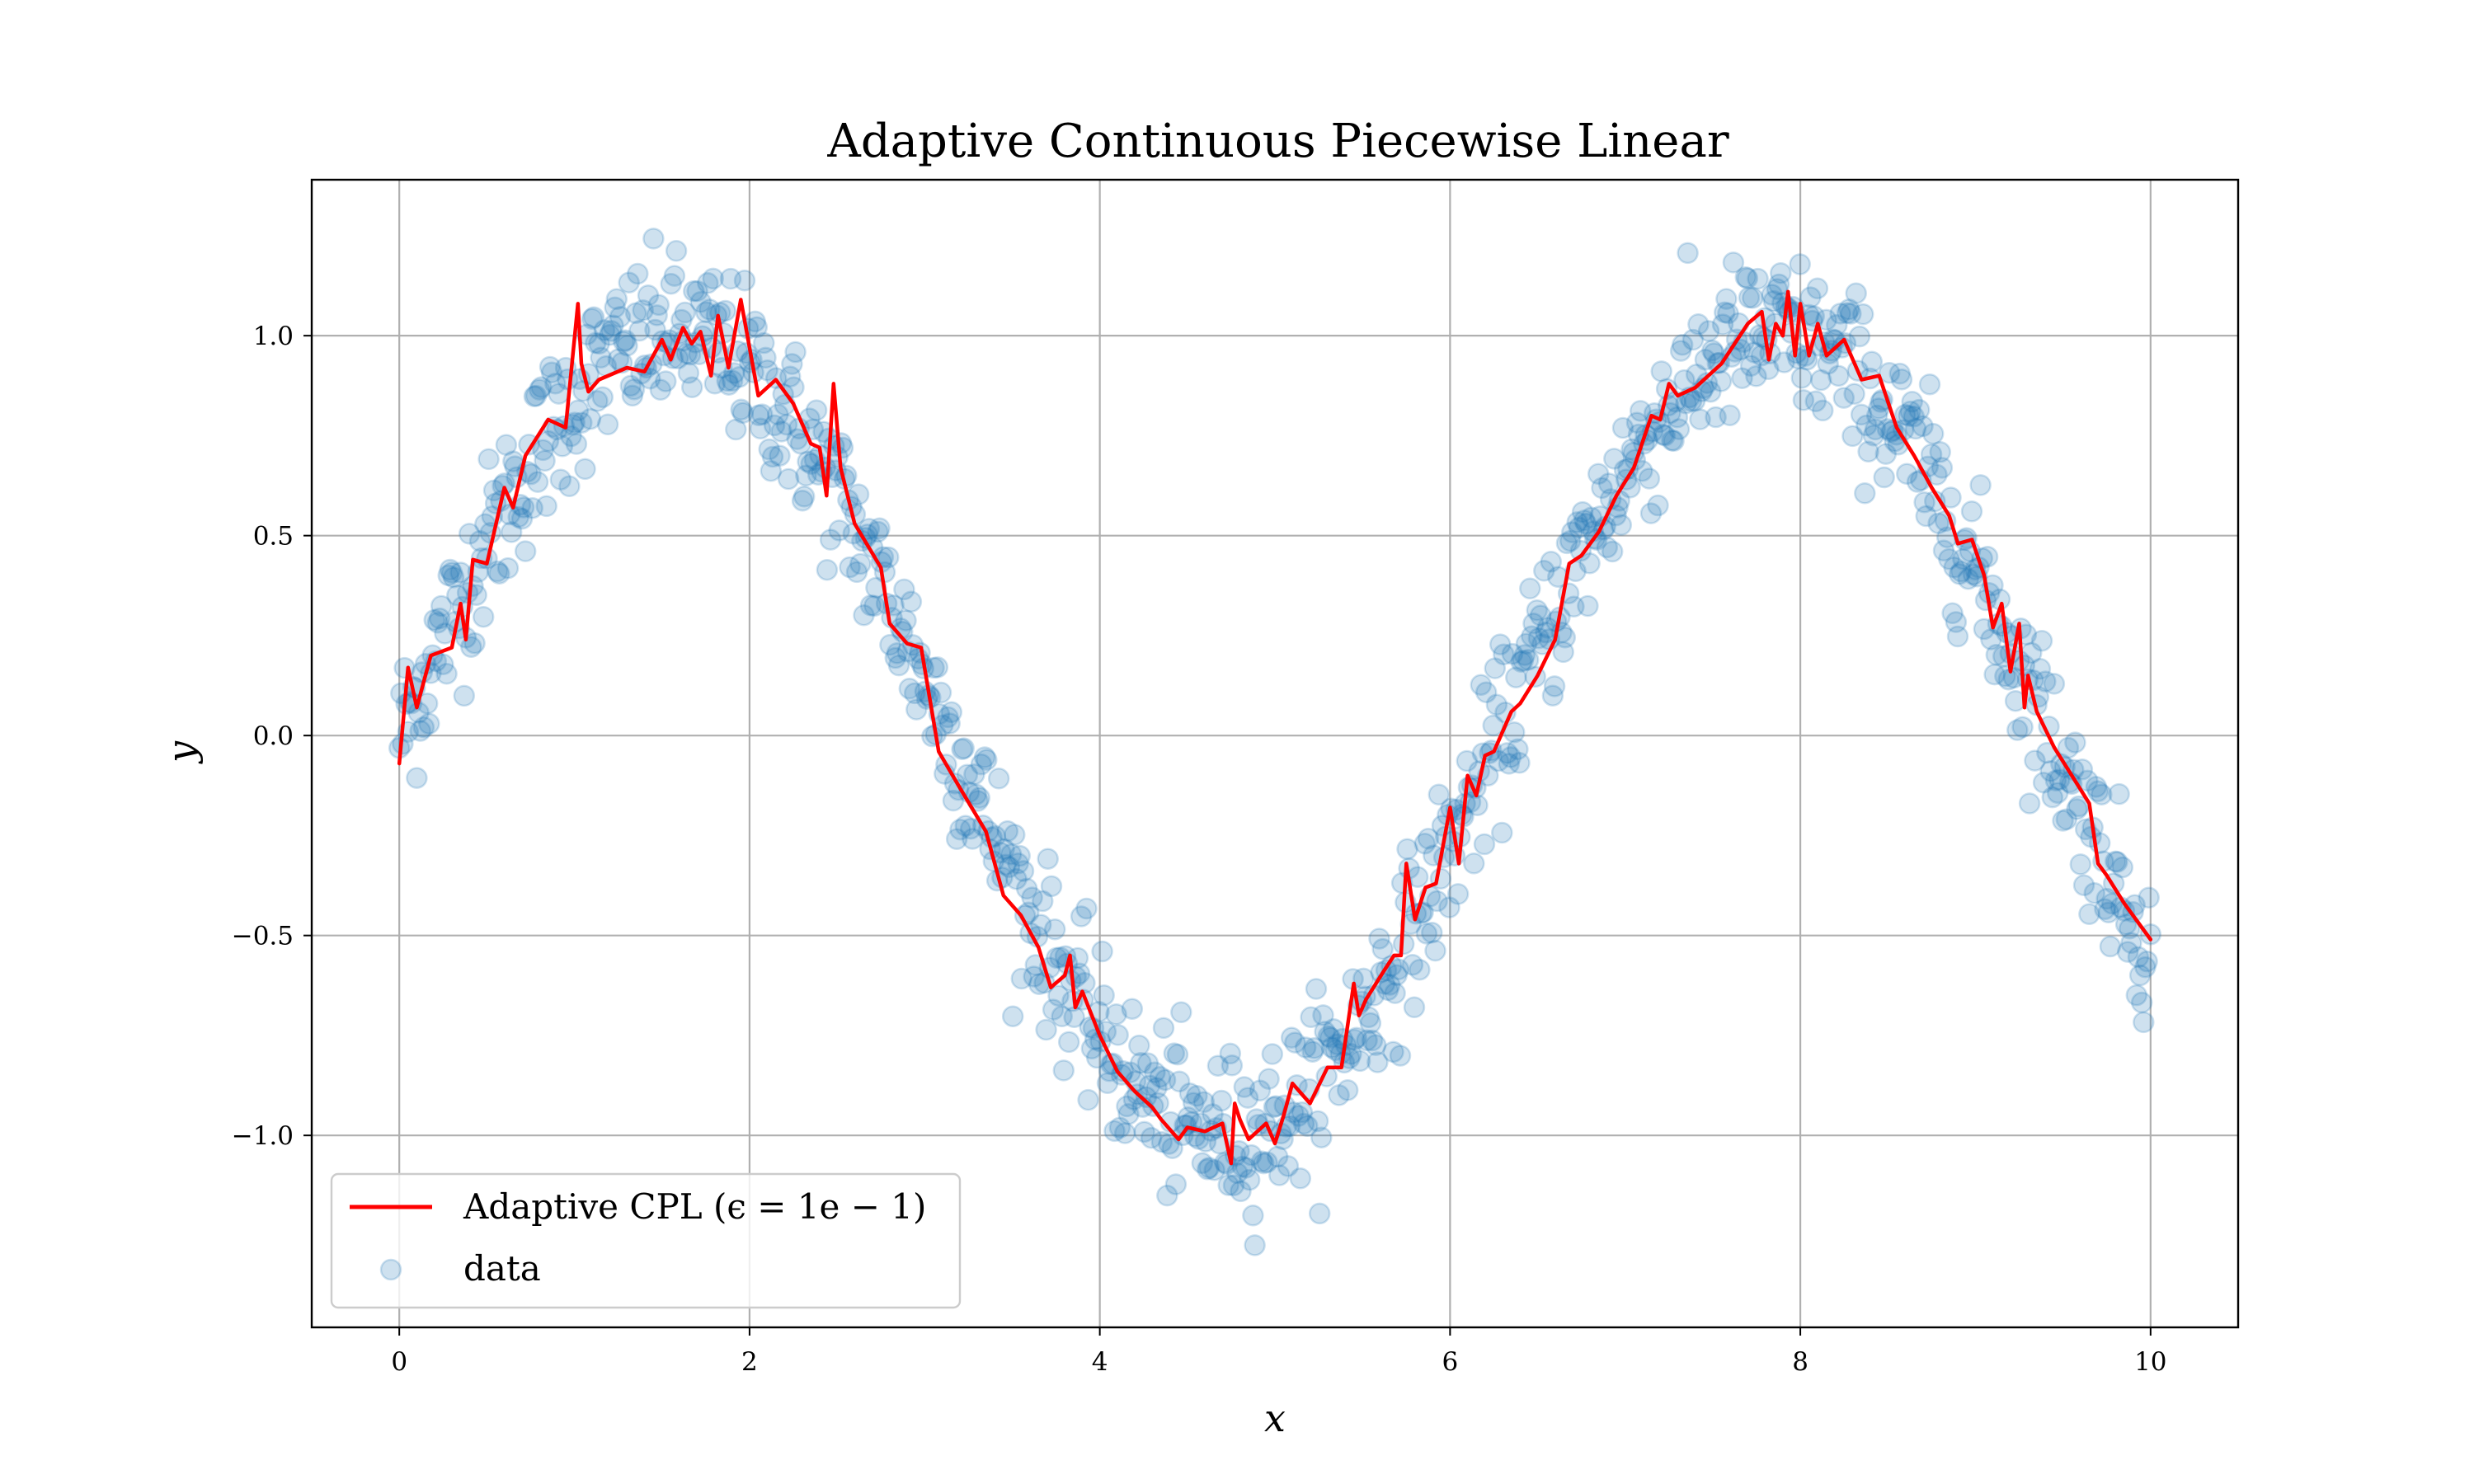 This screenshot has width=2474, height=1484. Describe the element at coordinates (749, 1362) in the screenshot. I see `x-tick-label: 2` at that location.